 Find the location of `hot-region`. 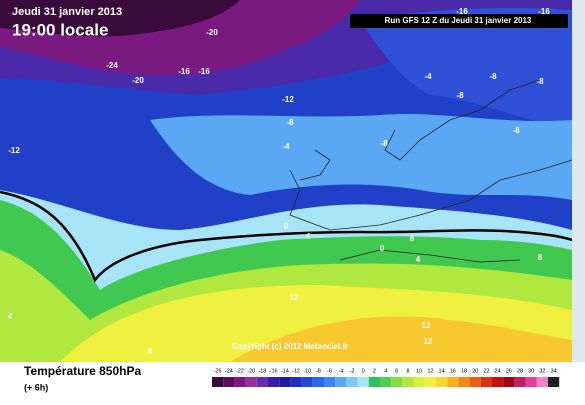

hot-region is located at coordinates (401, 339).